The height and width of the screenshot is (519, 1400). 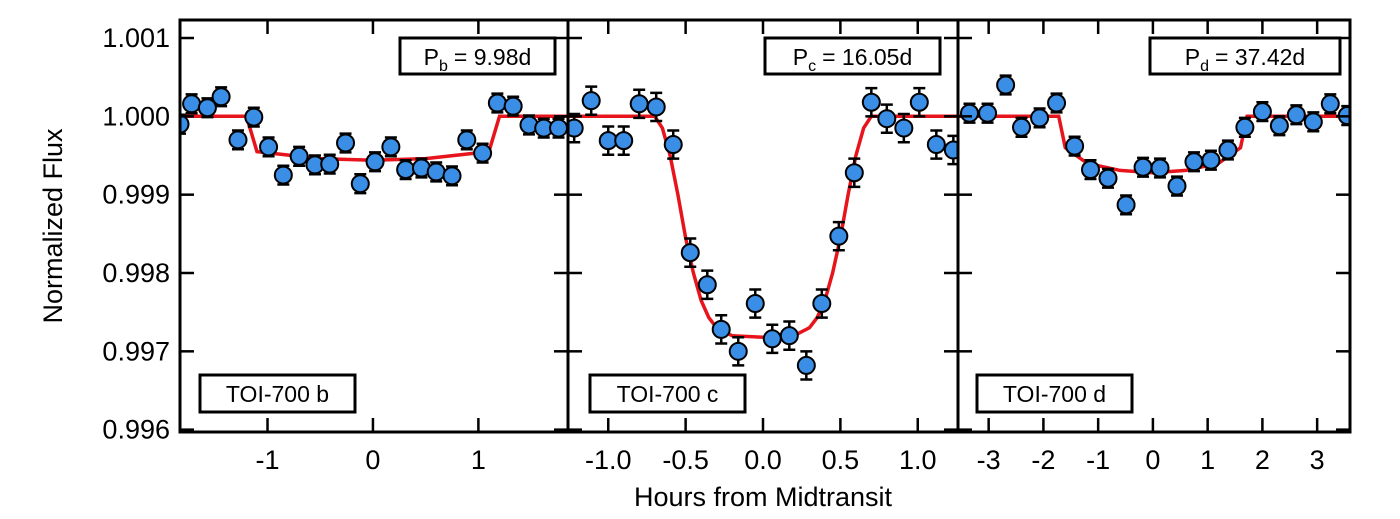 What do you see at coordinates (1262, 460) in the screenshot?
I see `x-tick-label: 2` at bounding box center [1262, 460].